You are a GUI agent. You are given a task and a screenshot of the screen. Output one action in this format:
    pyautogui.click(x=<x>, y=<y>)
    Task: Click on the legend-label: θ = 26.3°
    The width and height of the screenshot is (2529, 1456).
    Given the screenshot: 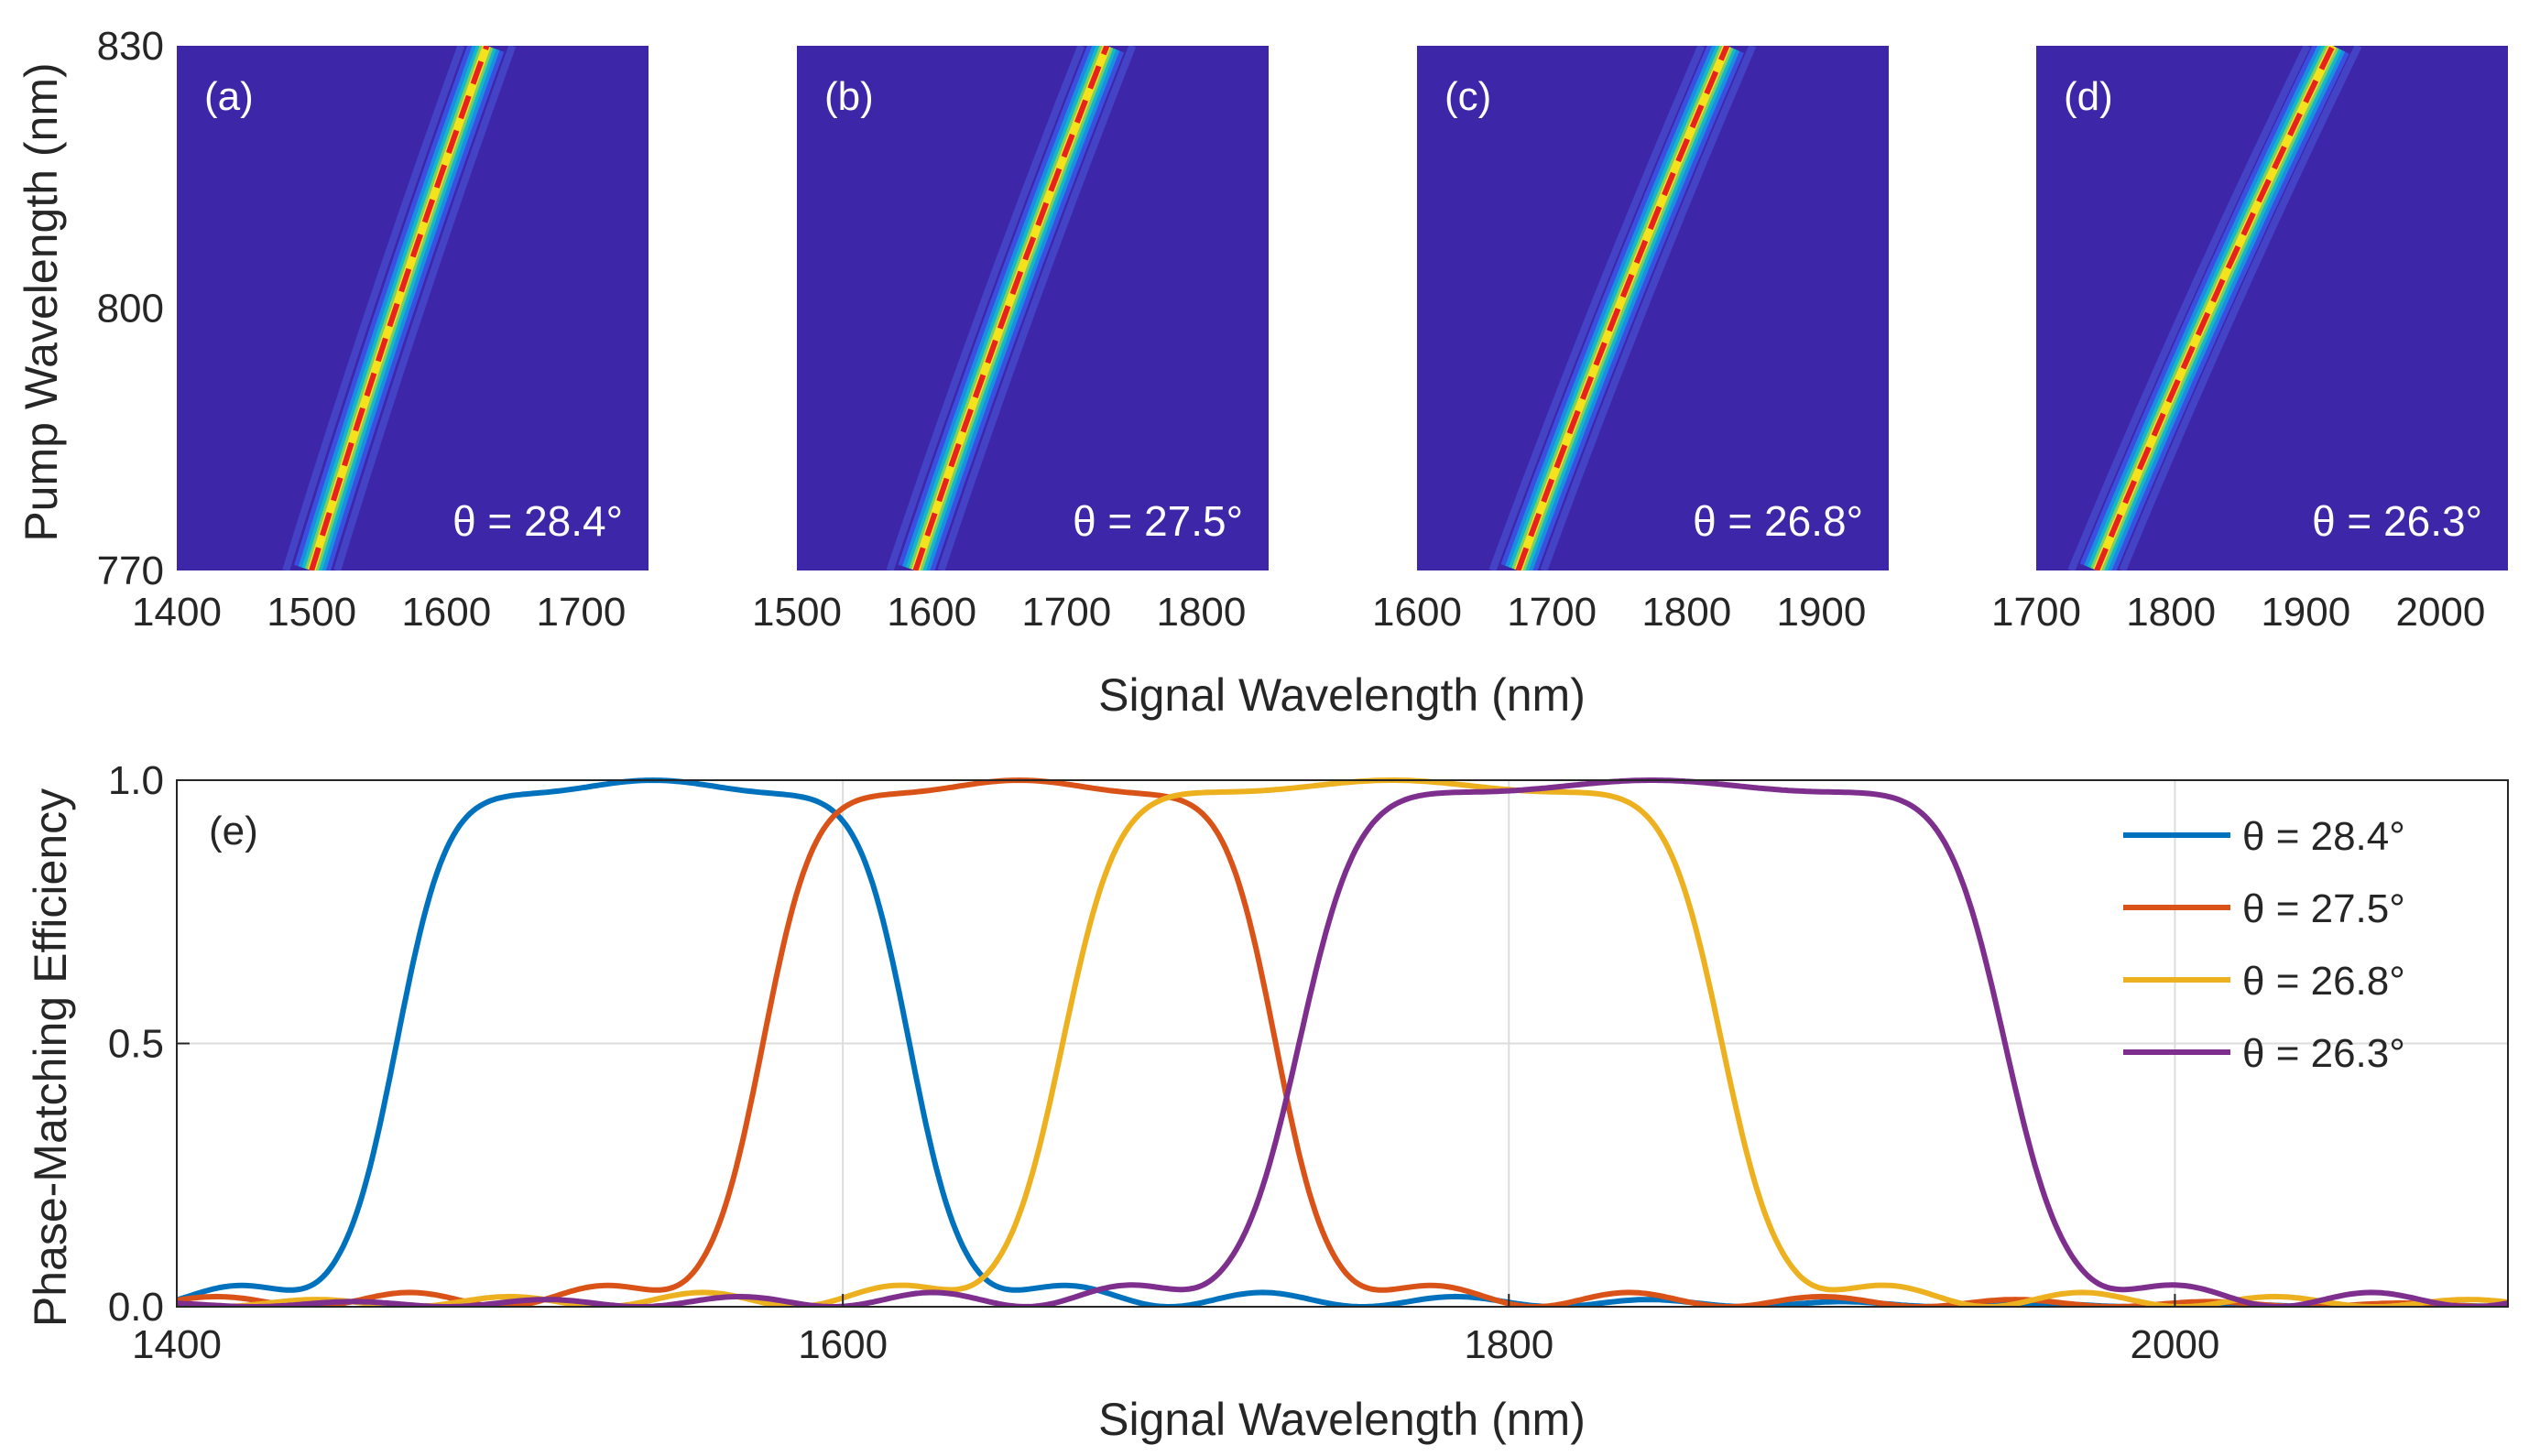 What is the action you would take?
    pyautogui.click(x=2323, y=1053)
    